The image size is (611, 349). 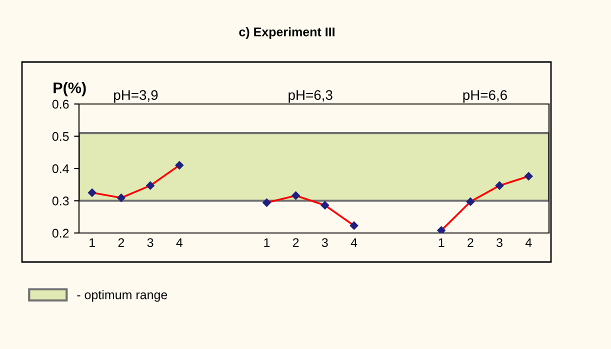 I want to click on y-tick-label: 0.3, so click(x=60, y=201).